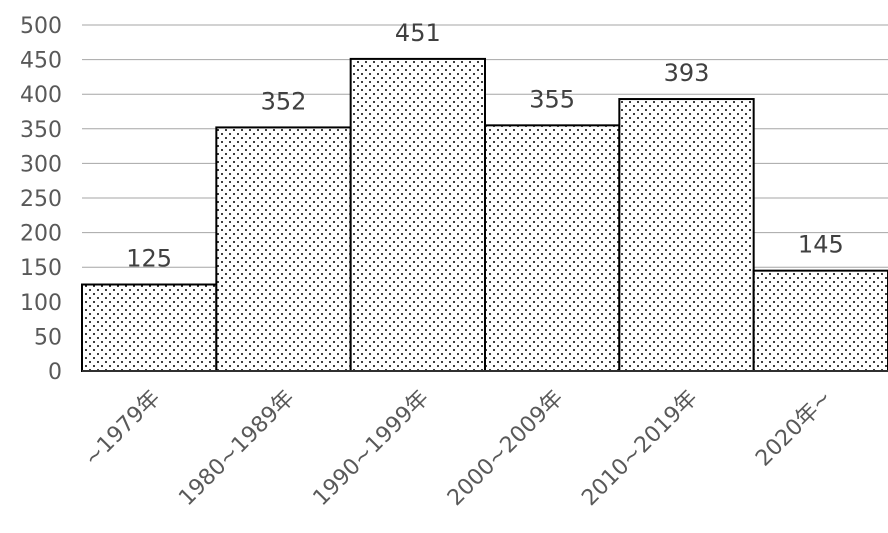 The width and height of the screenshot is (888, 533). What do you see at coordinates (639, 448) in the screenshot?
I see `x-tick-label: 2010~2019年` at bounding box center [639, 448].